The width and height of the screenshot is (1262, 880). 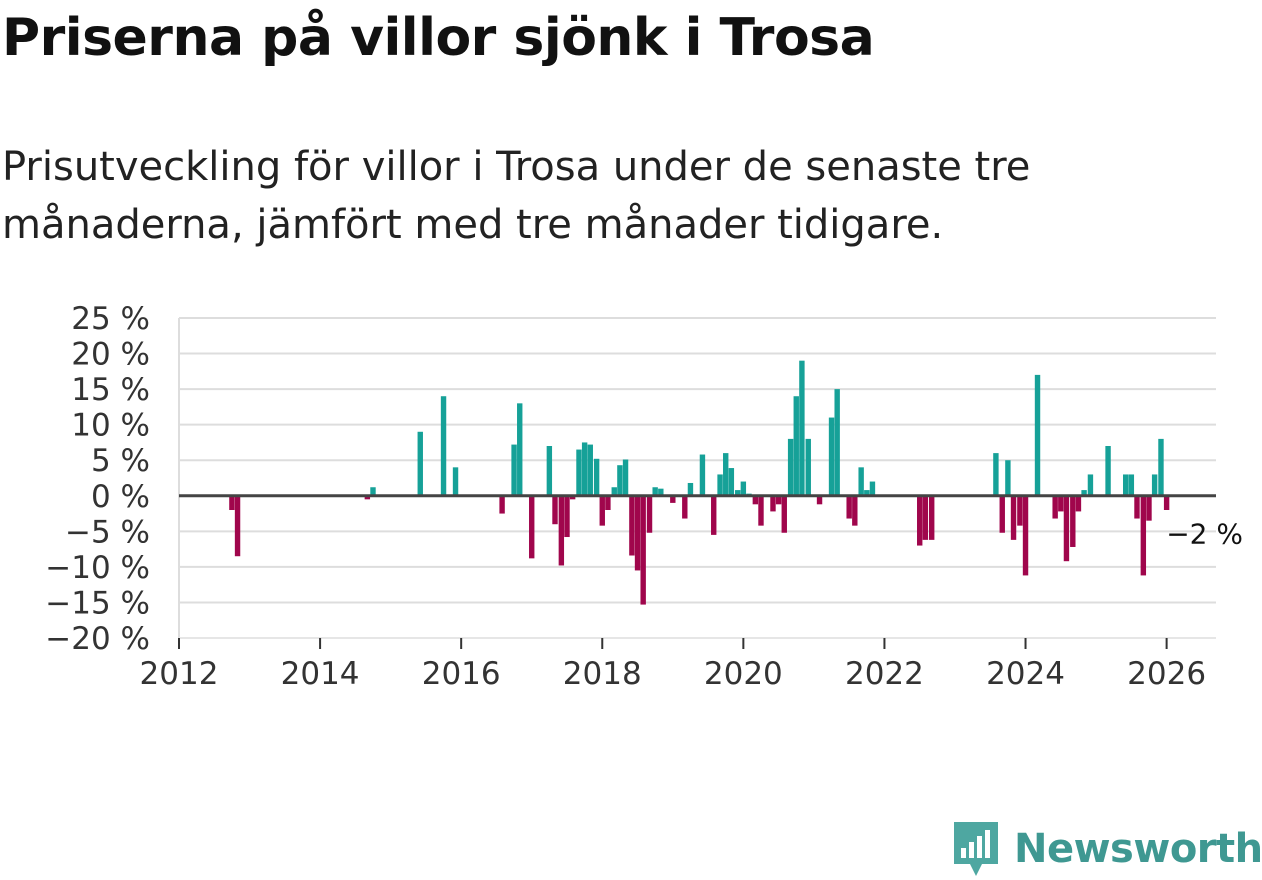 What do you see at coordinates (602, 674) in the screenshot?
I see `x-tick-label: 2018` at bounding box center [602, 674].